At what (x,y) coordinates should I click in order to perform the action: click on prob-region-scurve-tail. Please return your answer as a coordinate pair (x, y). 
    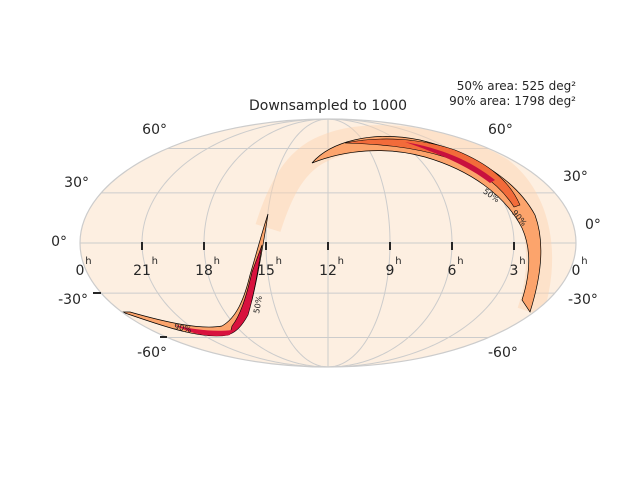
    Looking at the image, I should click on (203, 330).